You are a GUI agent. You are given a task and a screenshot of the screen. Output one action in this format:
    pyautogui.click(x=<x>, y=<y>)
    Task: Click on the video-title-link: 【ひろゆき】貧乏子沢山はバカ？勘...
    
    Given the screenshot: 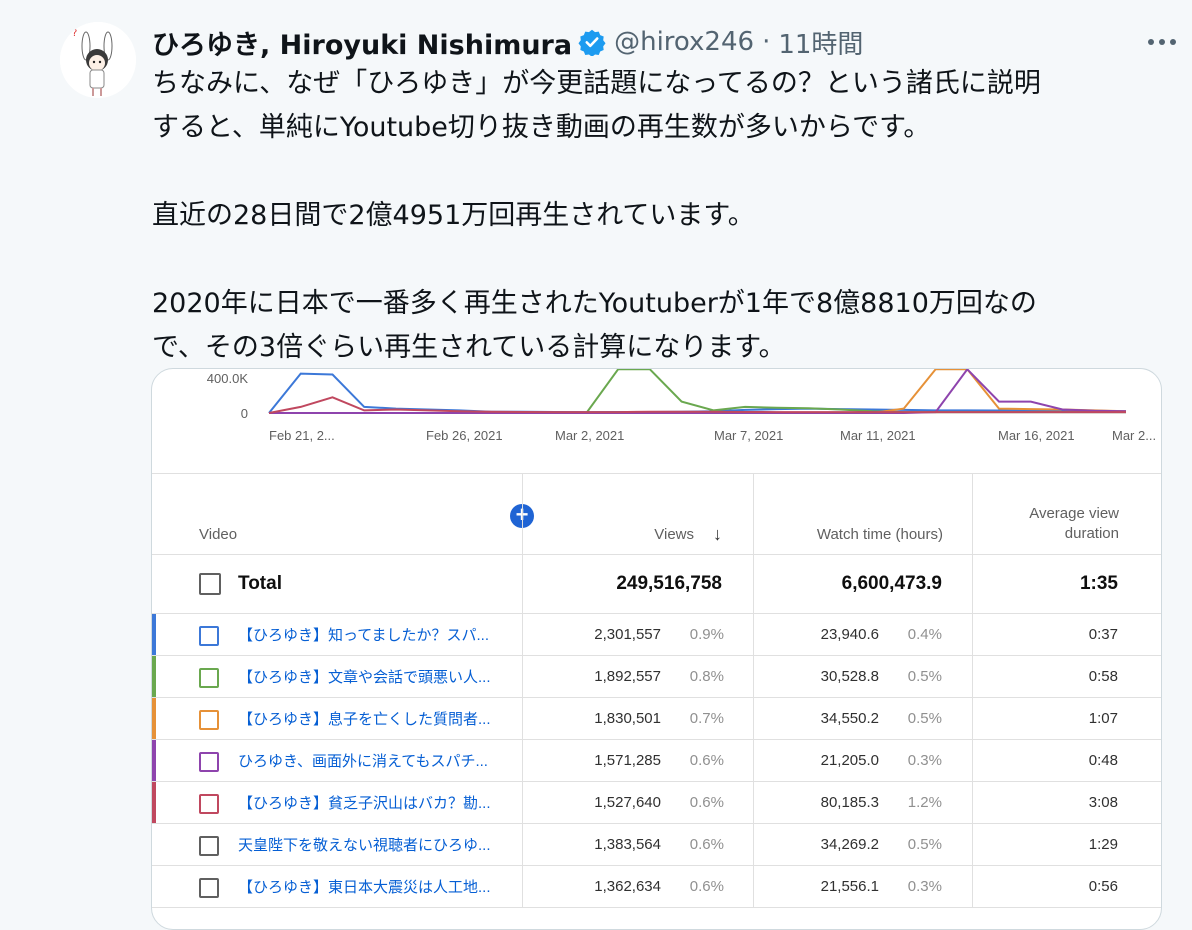 What is the action you would take?
    pyautogui.click(x=364, y=803)
    